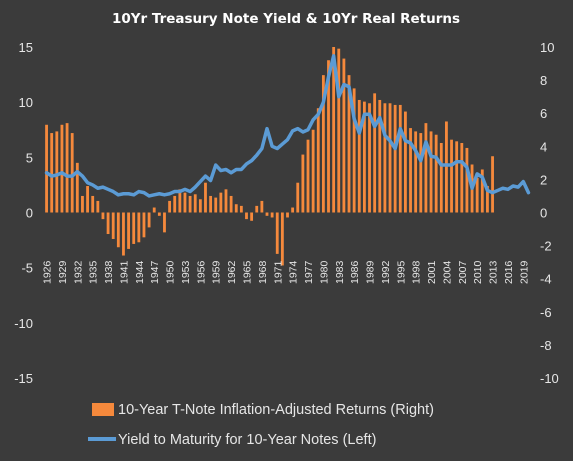 Image resolution: width=573 pixels, height=461 pixels. Describe the element at coordinates (509, 272) in the screenshot. I see `x-tick-label: 2016` at that location.